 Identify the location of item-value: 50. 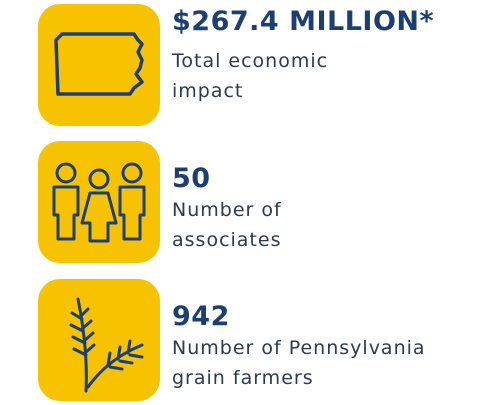
(191, 178).